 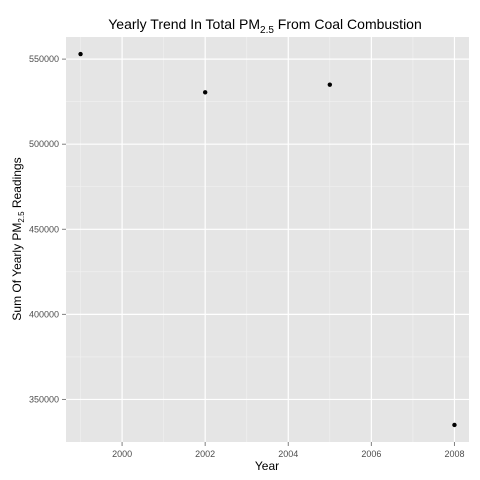 I want to click on chart-title-main: Yearly Trend In Total PM, so click(x=184, y=24).